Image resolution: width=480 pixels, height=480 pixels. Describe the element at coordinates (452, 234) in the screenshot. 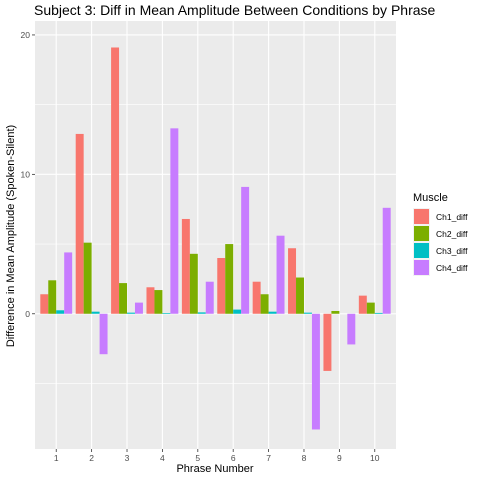

I see `legend-label: Ch2_diff` at that location.